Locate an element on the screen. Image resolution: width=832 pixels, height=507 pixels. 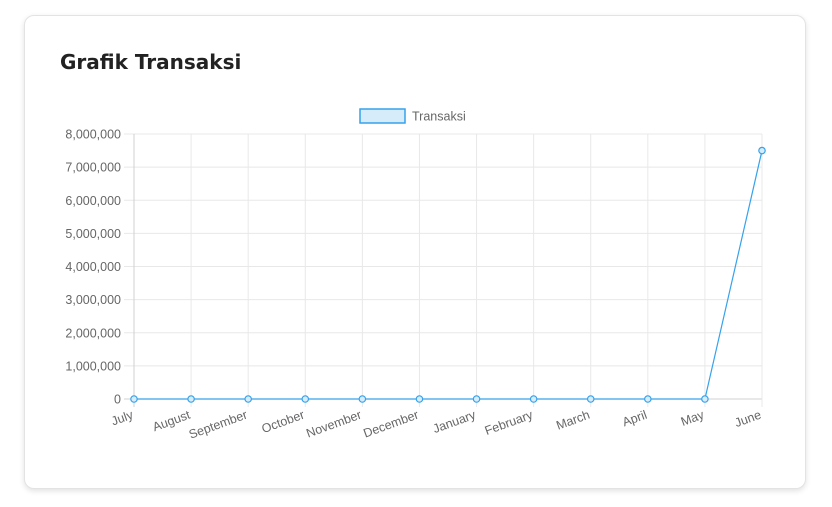
x-tick-label: November is located at coordinates (333, 424).